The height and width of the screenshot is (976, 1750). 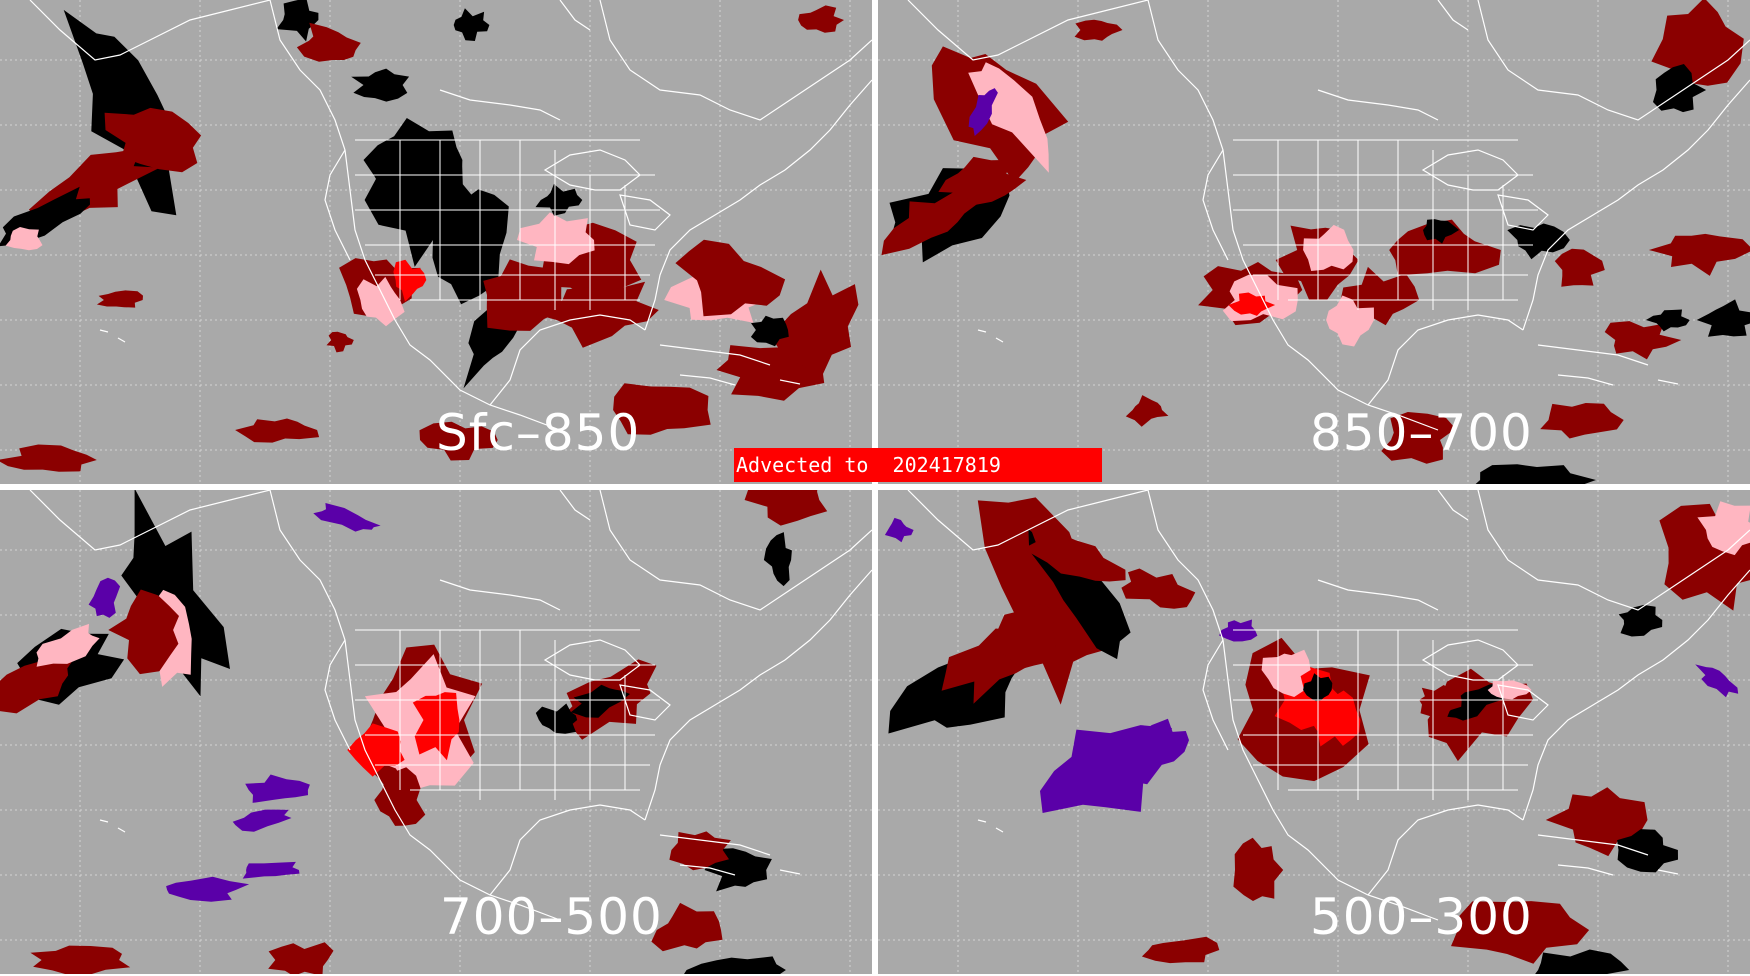 What do you see at coordinates (875, 487) in the screenshot?
I see `divider-horizontal` at bounding box center [875, 487].